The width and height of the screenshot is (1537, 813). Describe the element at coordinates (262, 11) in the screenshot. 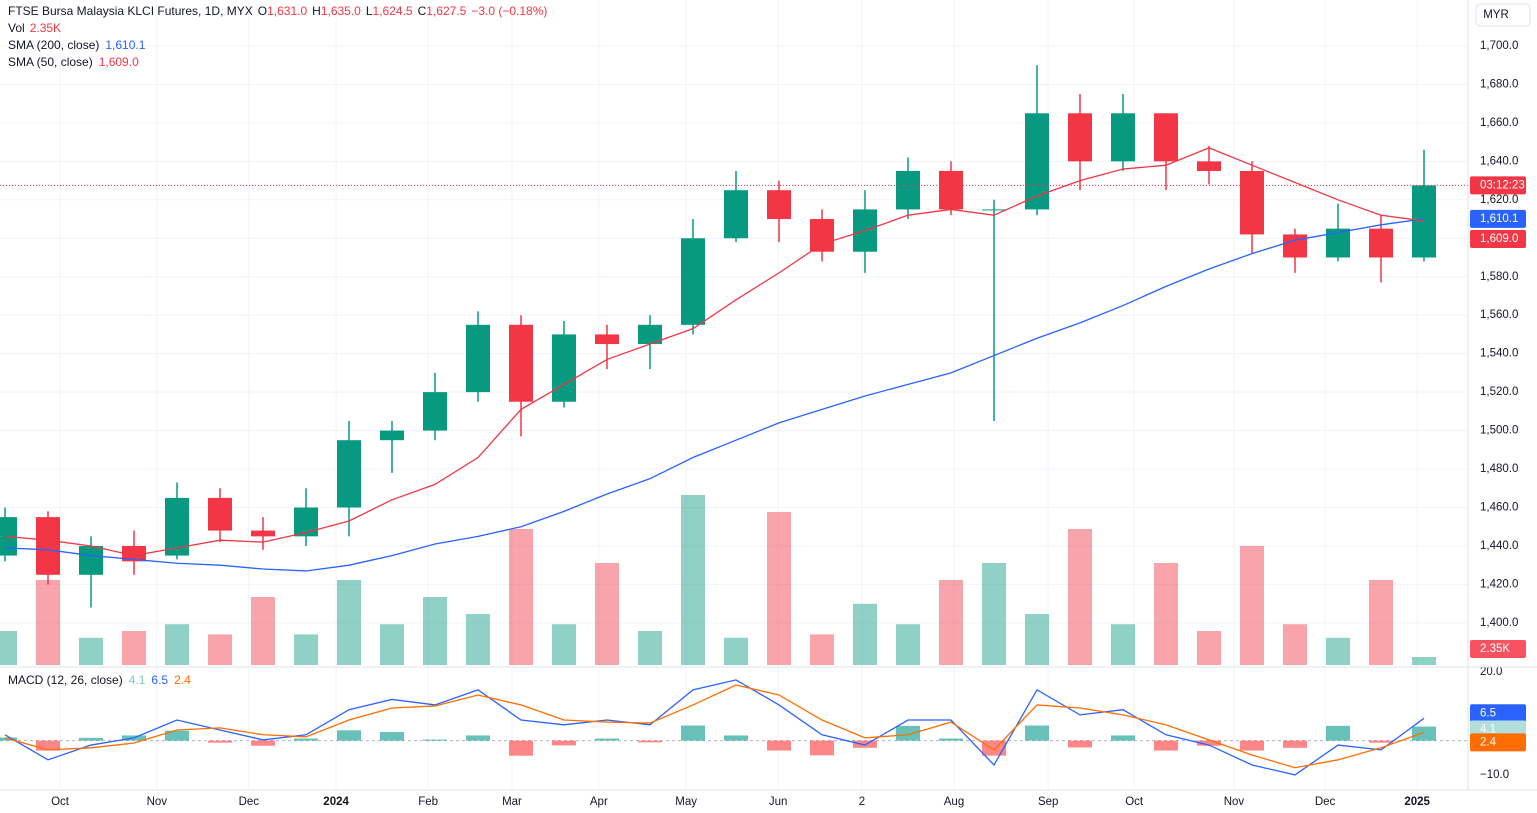

I see `legend-text: O` at that location.